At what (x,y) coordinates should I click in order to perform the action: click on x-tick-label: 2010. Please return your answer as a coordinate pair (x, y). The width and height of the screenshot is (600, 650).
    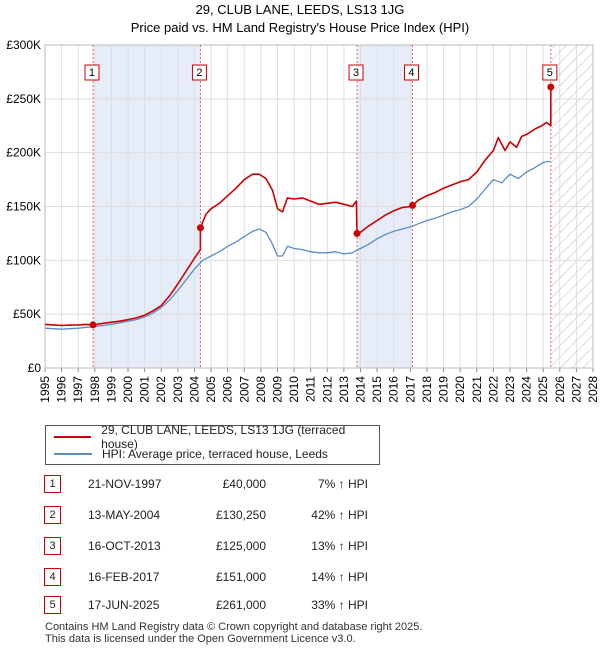
    Looking at the image, I should click on (294, 389).